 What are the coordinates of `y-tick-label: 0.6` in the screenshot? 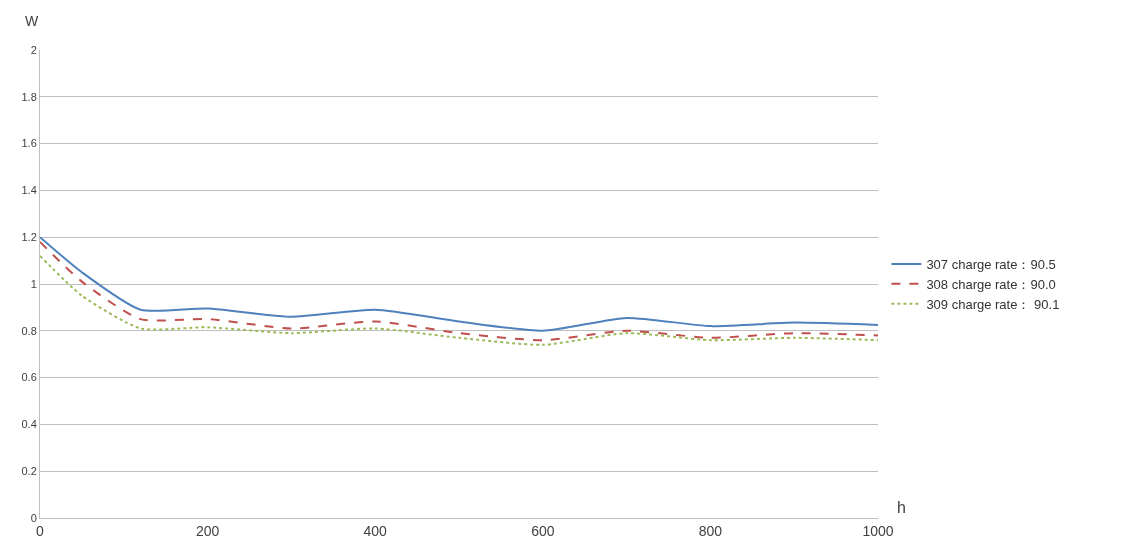 It's located at (29, 377).